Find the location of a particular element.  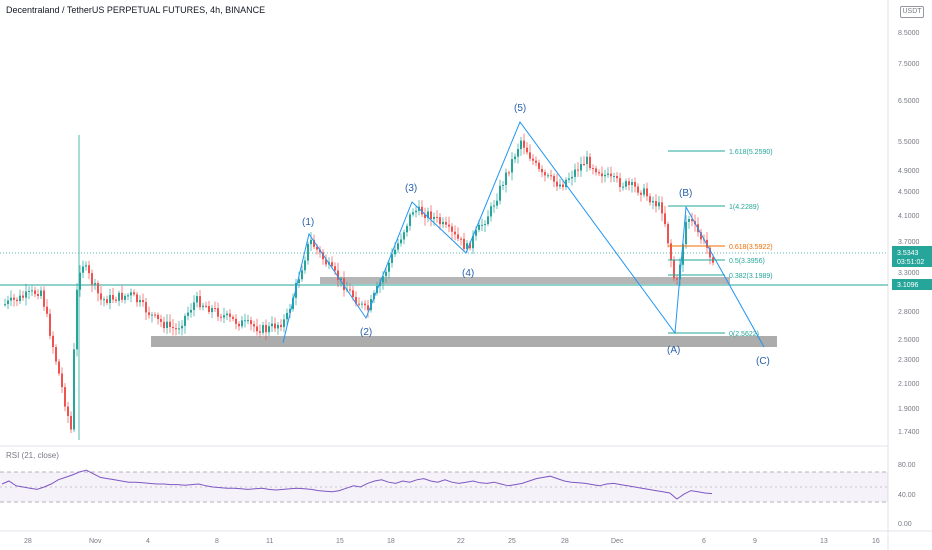

wave-label-a: (A) is located at coordinates (673, 350).